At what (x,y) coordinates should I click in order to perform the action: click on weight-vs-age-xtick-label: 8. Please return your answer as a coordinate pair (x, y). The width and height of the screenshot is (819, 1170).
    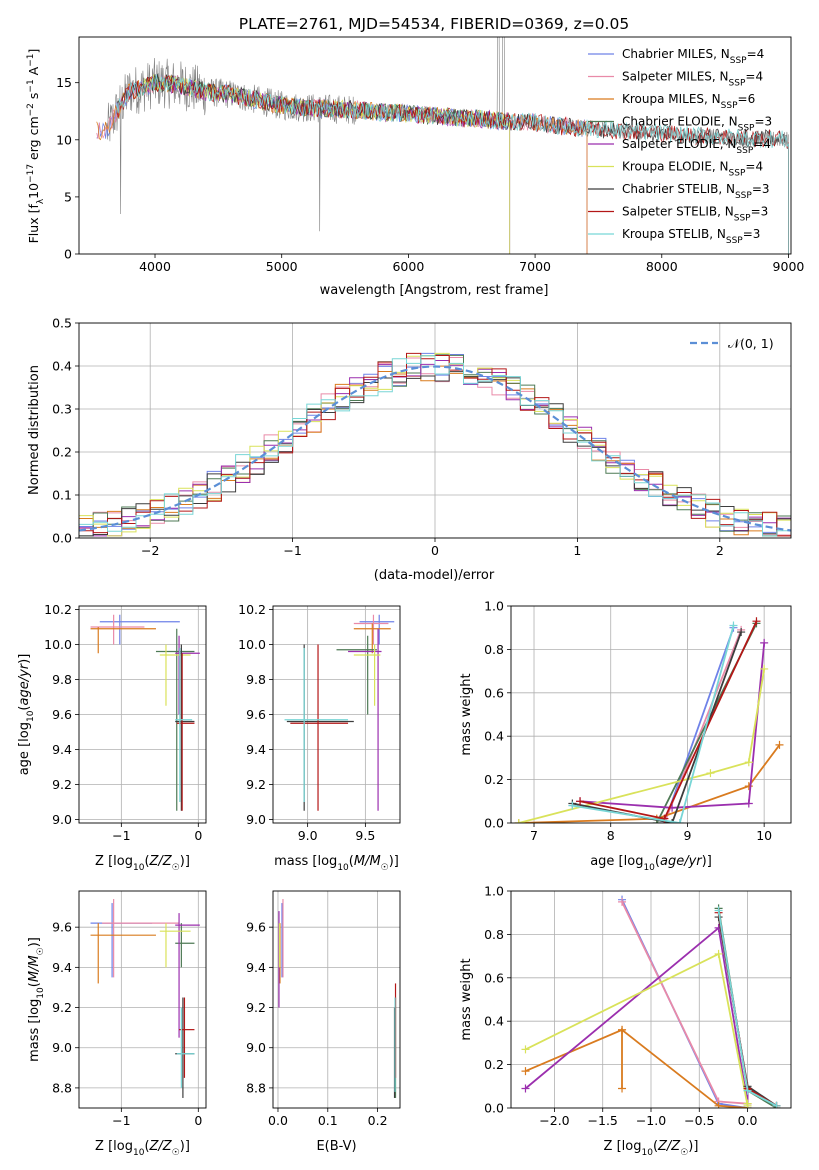
    Looking at the image, I should click on (611, 835).